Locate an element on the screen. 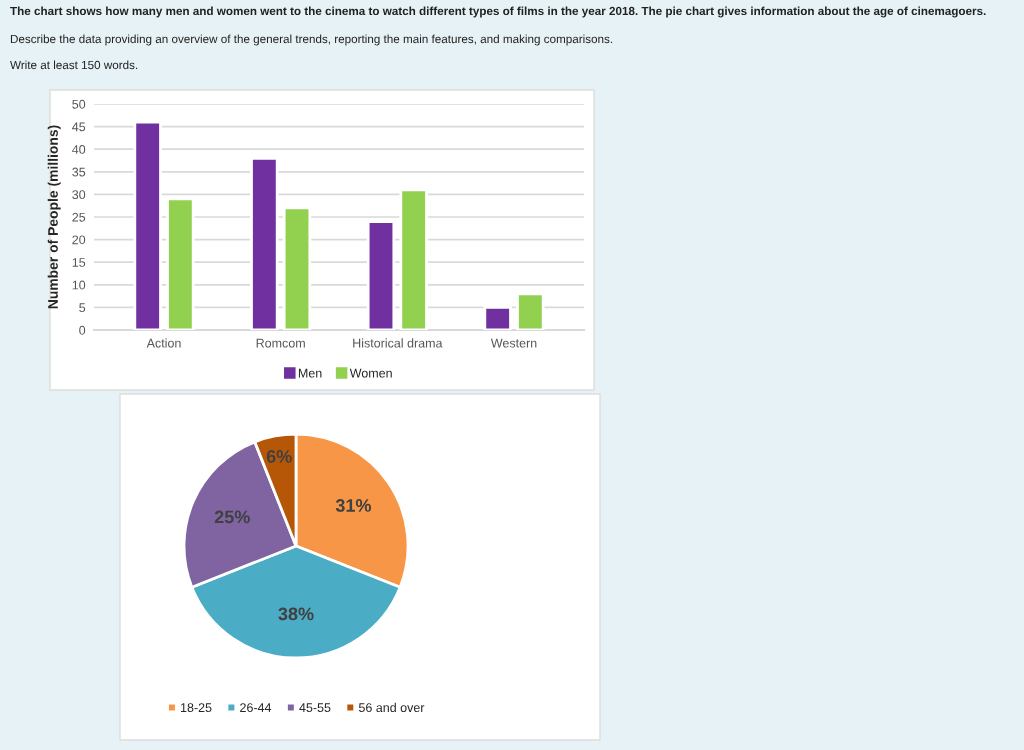 Image resolution: width=1024 pixels, height=750 pixels. data-label: 38% is located at coordinates (296, 614).